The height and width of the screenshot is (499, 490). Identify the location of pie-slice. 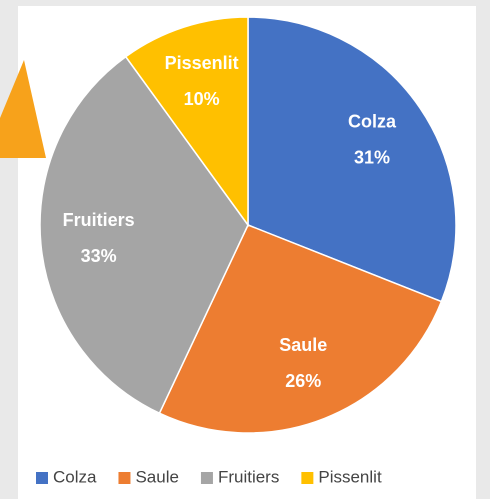
(186, 122).